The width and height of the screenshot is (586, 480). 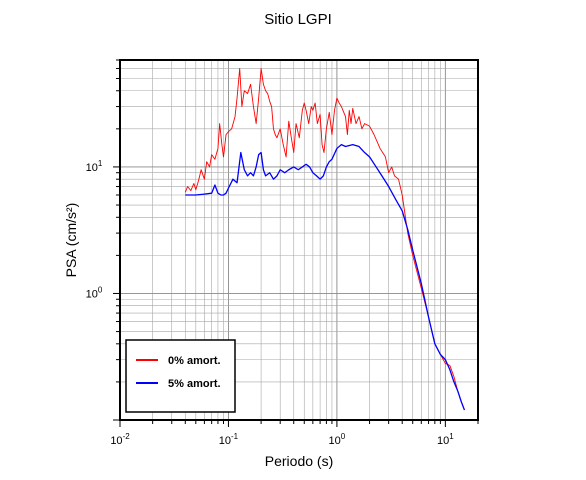 I want to click on legend: 0% amort. 5% amort., so click(x=180, y=376).